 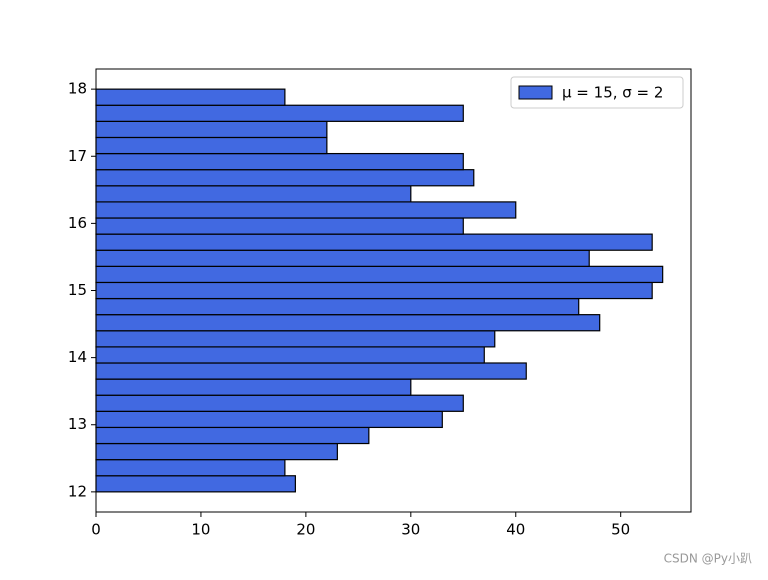 I want to click on legend-box, so click(x=597, y=92).